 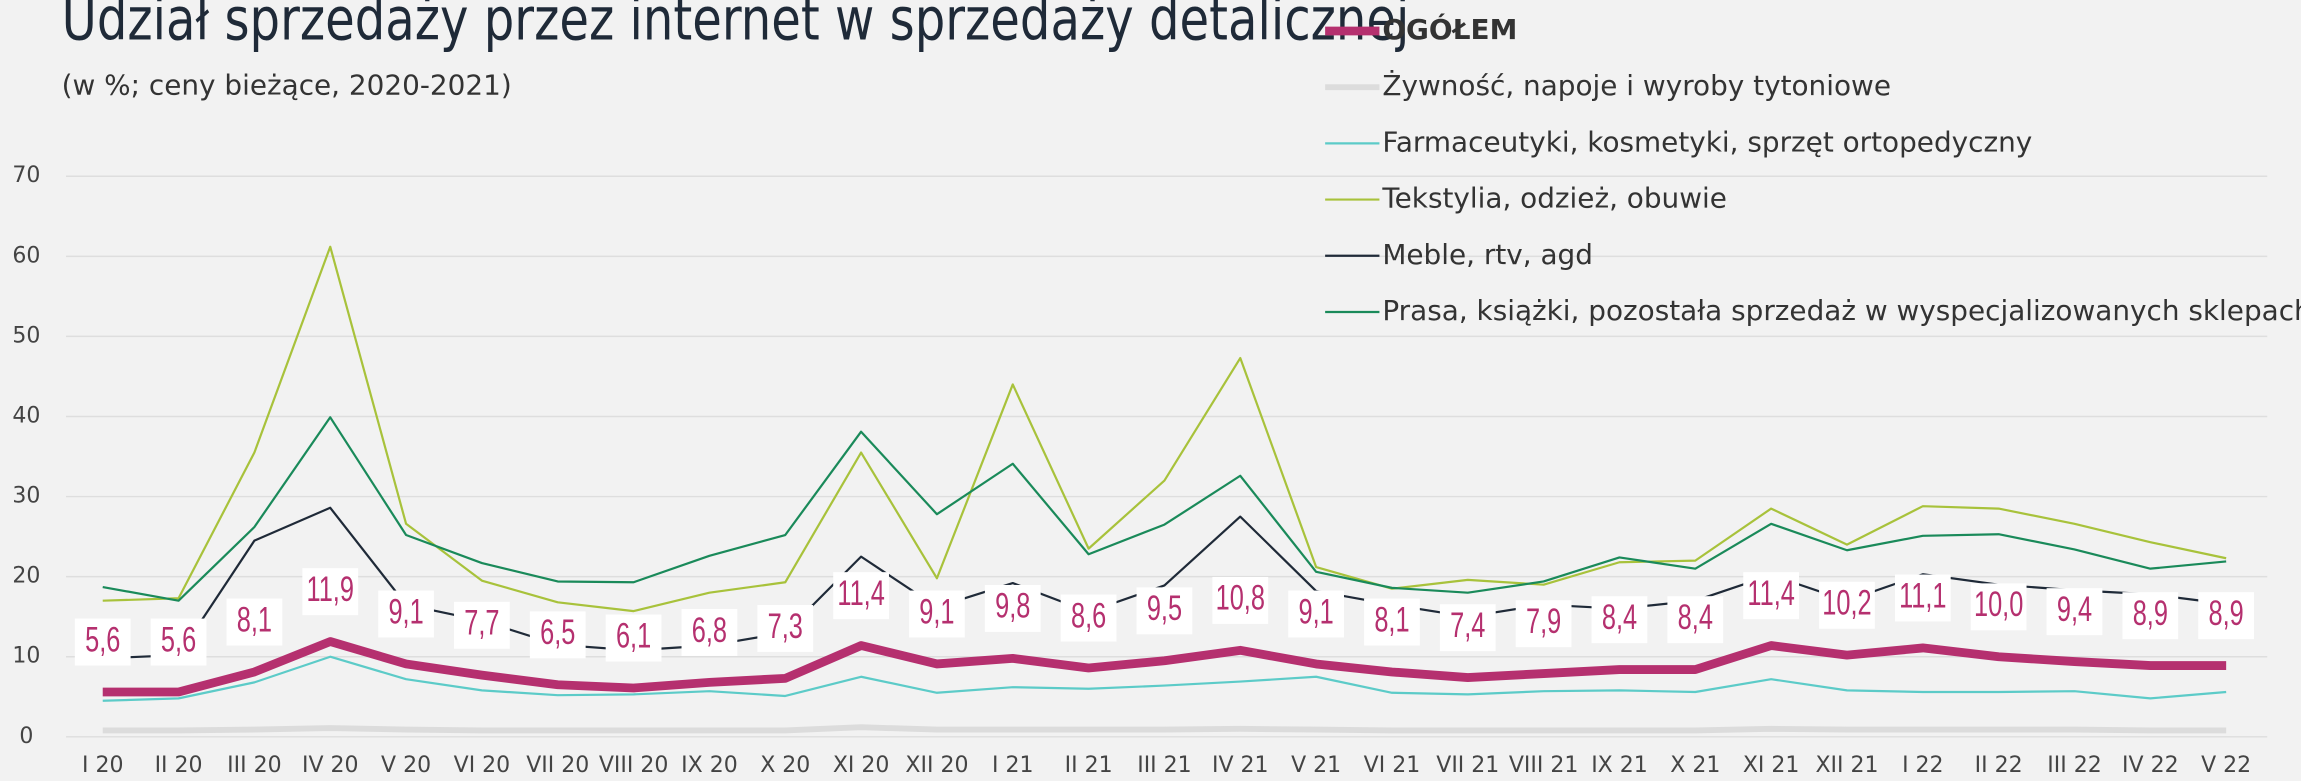 What do you see at coordinates (557, 632) in the screenshot?
I see `data-label: 6,5` at bounding box center [557, 632].